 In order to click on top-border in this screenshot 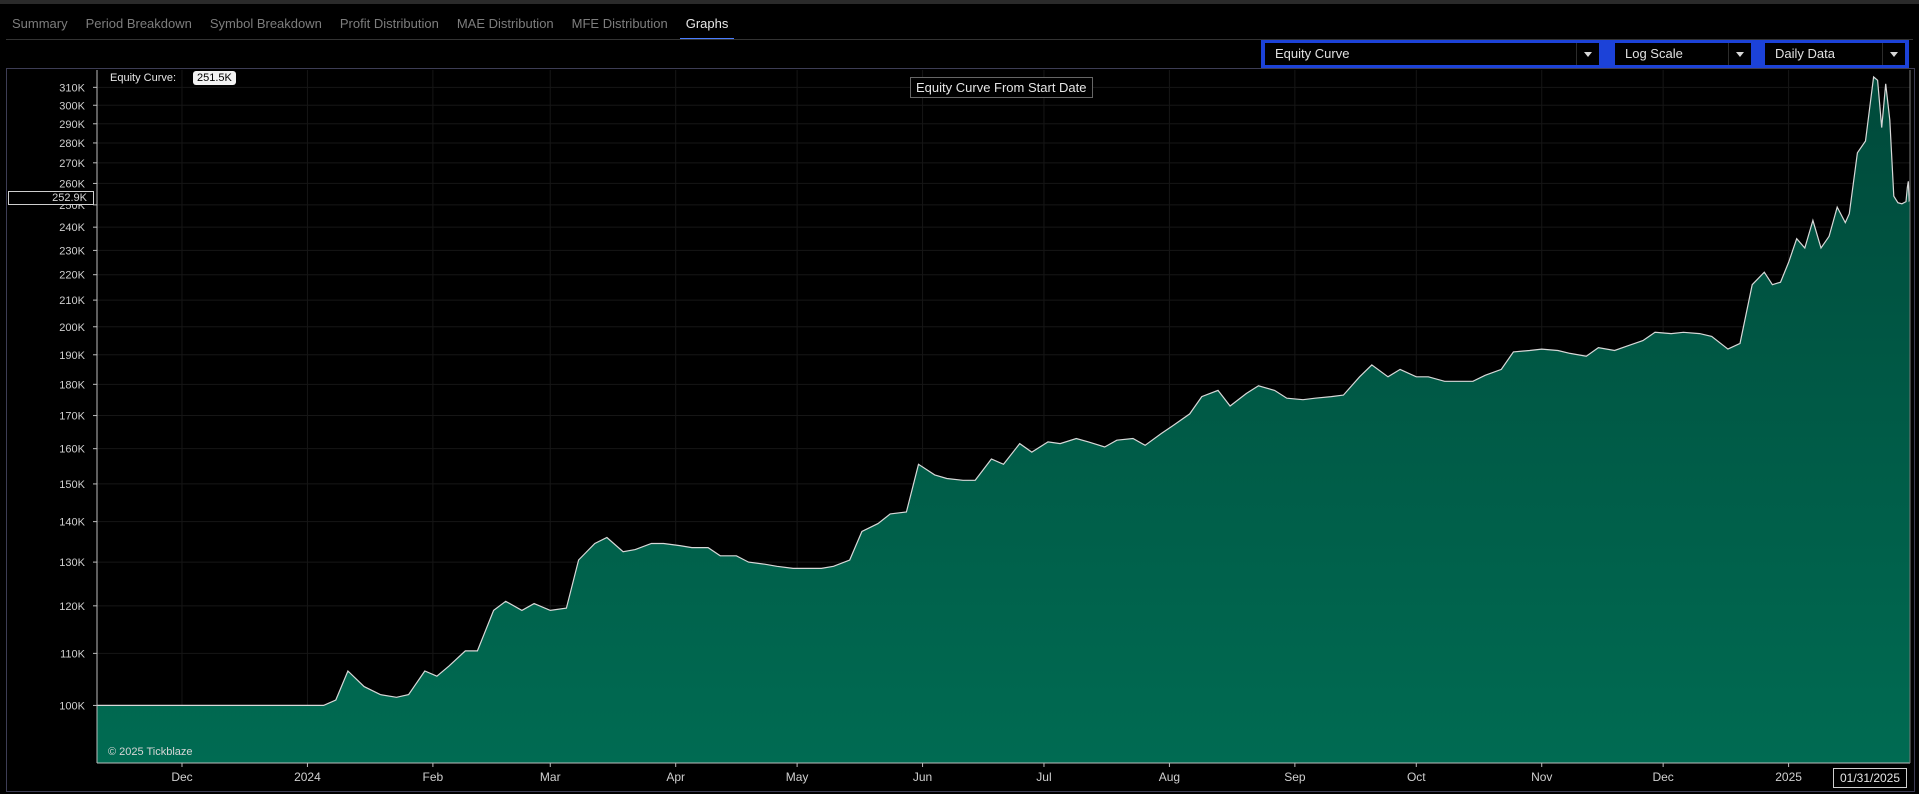, I will do `click(959, 2)`.